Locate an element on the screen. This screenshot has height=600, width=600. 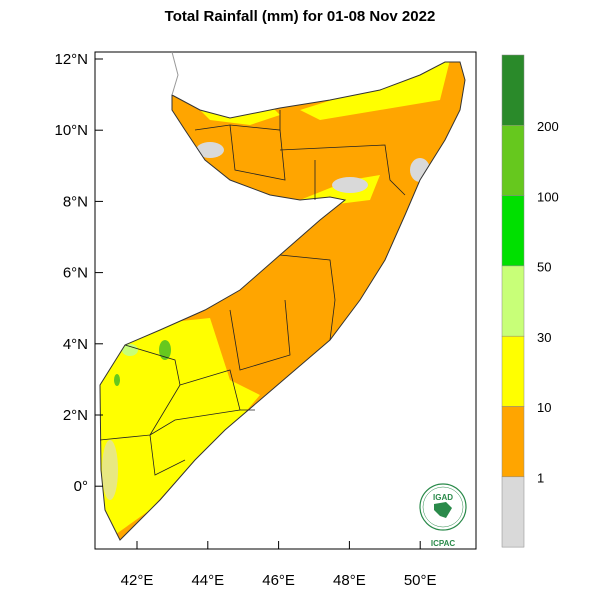
map-title: Total Rainfall (mm) for 01-08 Nov 2022 is located at coordinates (300, 16).